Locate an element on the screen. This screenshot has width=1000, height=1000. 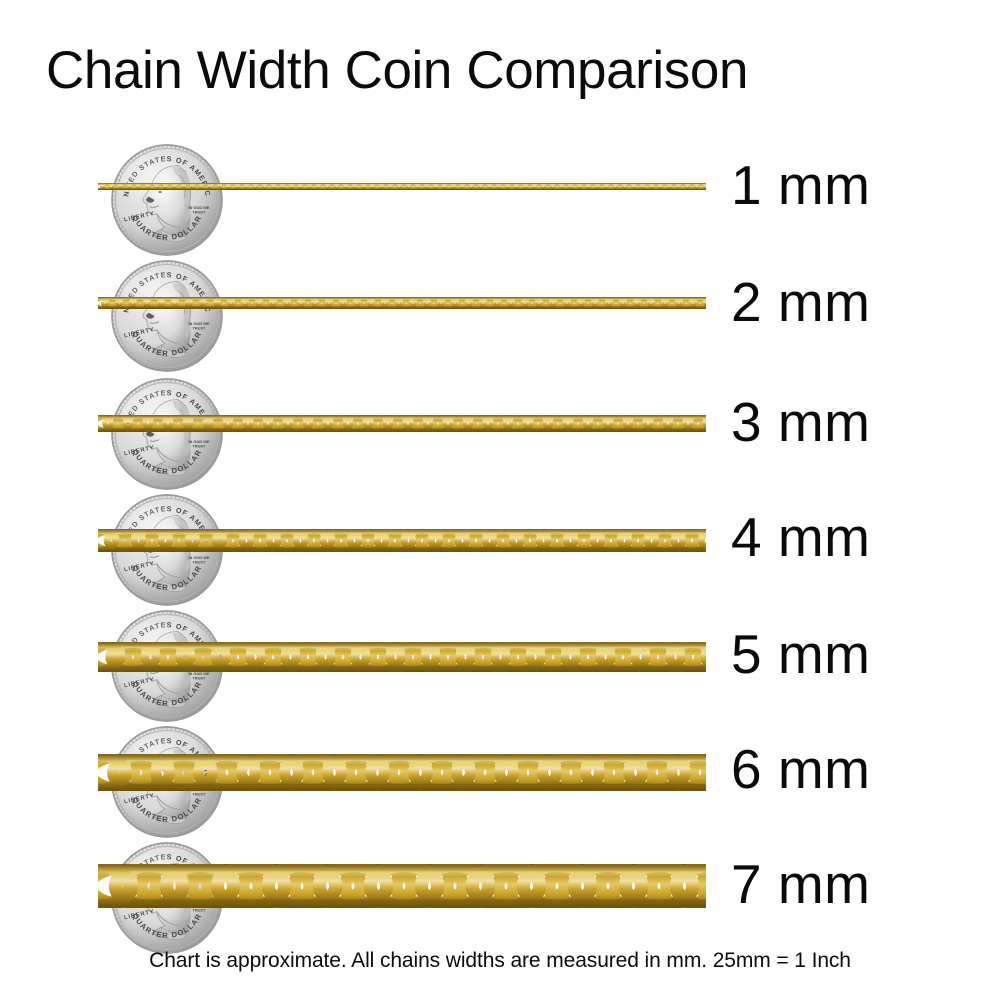
size-label-4mm: 4 mm is located at coordinates (801, 537).